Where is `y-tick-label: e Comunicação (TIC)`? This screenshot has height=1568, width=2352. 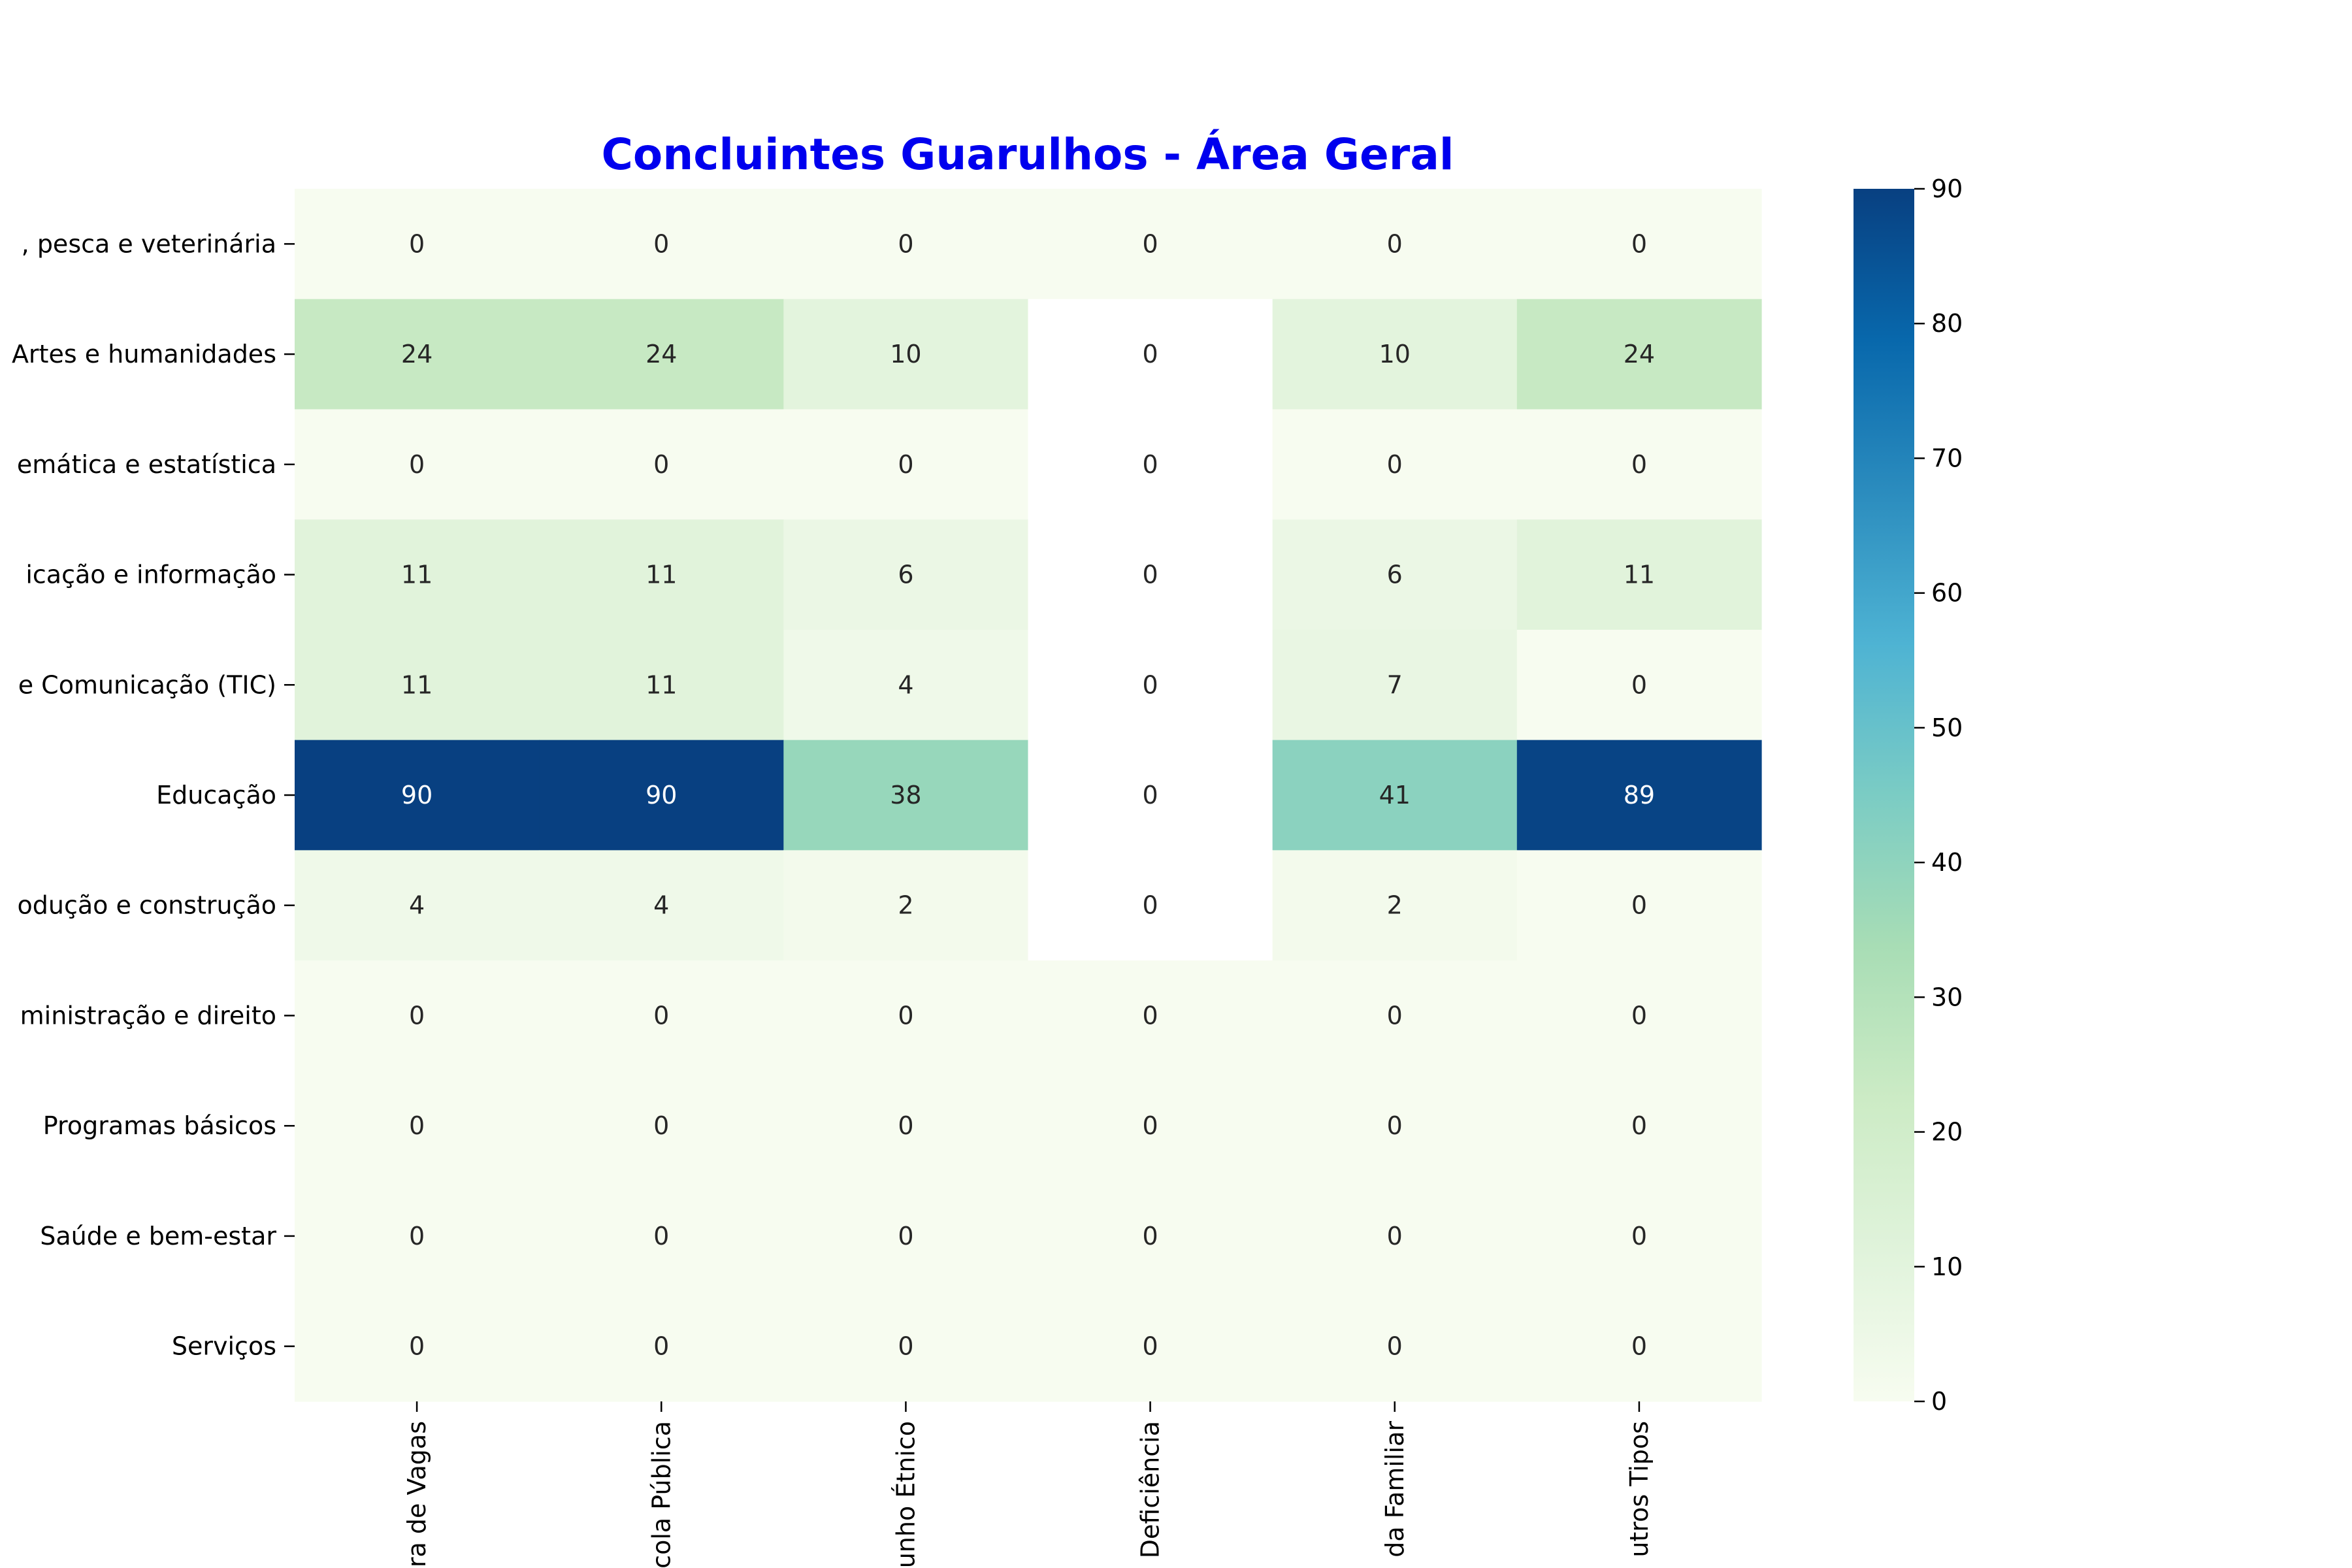 y-tick-label: e Comunicação (TIC) is located at coordinates (147, 684).